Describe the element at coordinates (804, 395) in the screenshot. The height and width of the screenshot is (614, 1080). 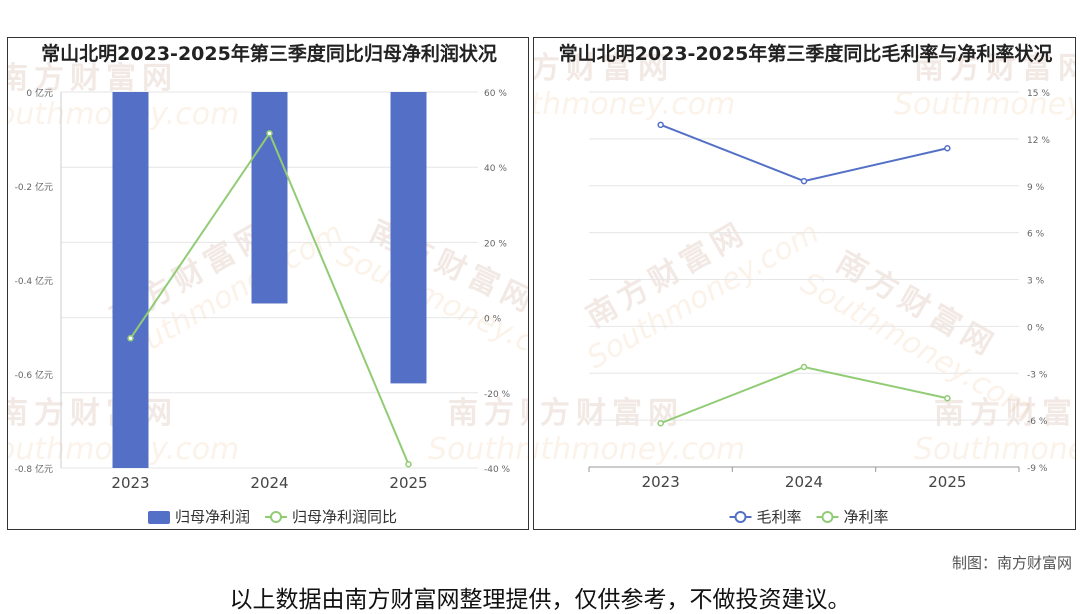
I see `line-series-net-margin` at that location.